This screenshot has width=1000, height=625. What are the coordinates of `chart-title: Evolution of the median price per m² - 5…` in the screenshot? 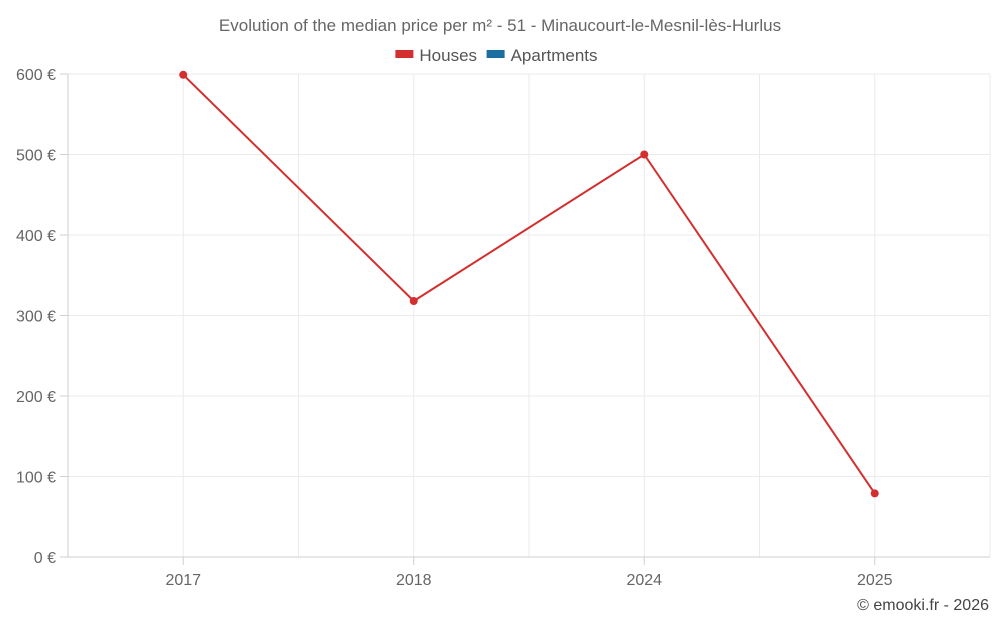 It's located at (500, 25).